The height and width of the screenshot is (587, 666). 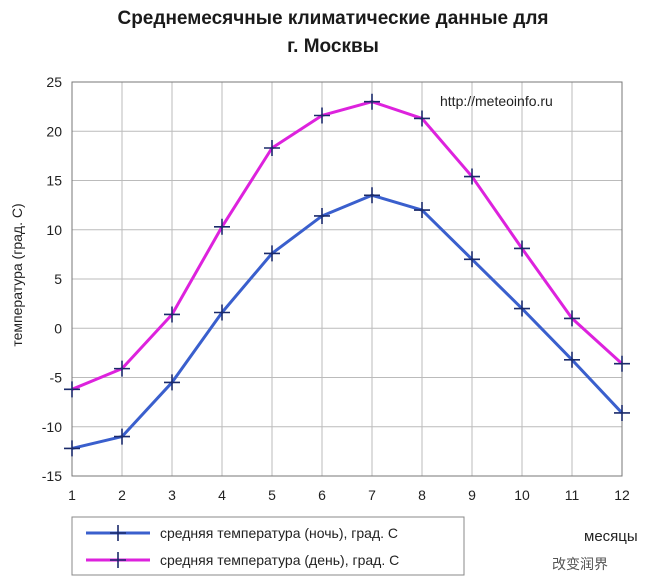 I want to click on y-tick-label: 5, so click(x=58, y=279).